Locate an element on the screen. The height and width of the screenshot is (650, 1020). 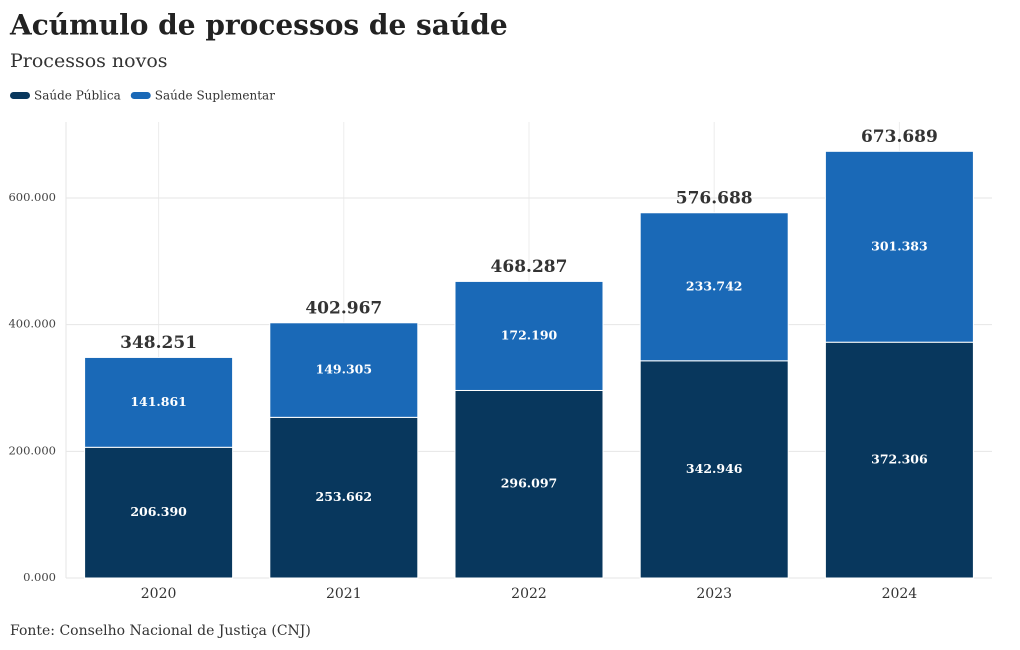
legend-label: Saúde Suplementar is located at coordinates (215, 96).